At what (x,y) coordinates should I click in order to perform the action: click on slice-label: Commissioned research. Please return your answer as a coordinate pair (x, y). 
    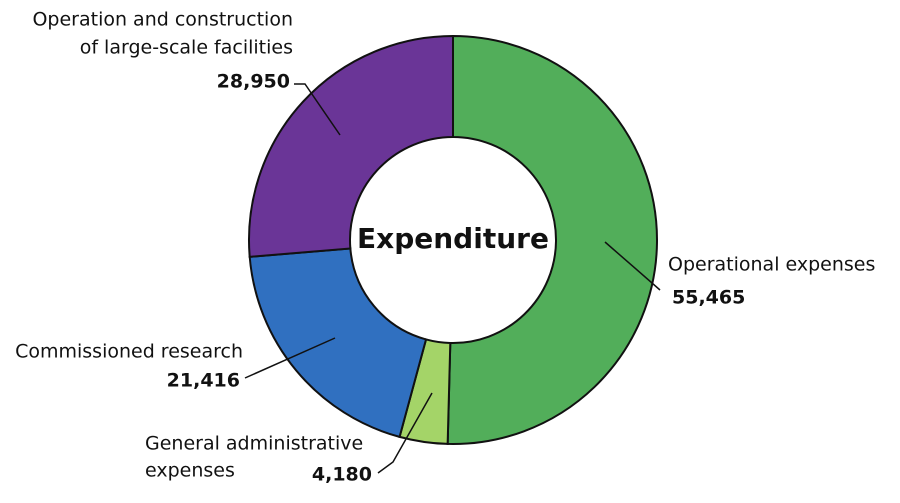
    Looking at the image, I should click on (129, 352).